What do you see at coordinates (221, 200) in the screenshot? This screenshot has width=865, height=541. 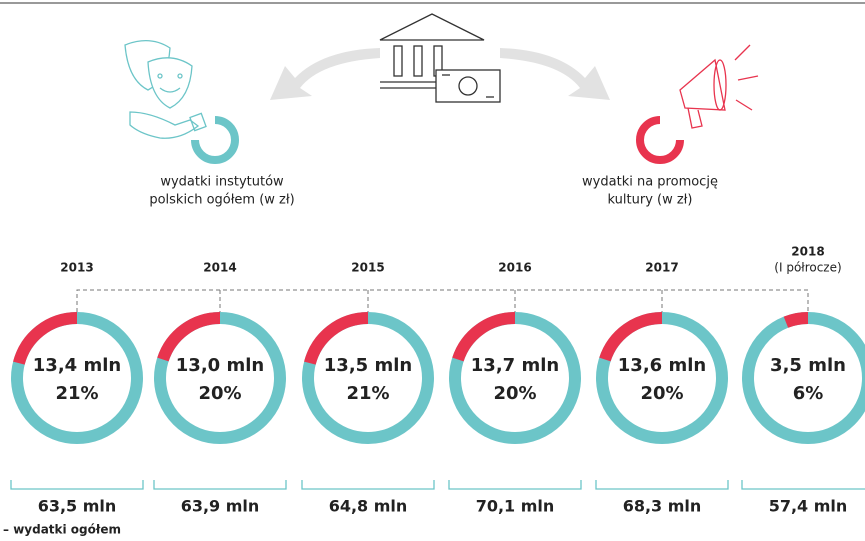 I see `legend-text: polskich ogółem (w zł)` at bounding box center [221, 200].